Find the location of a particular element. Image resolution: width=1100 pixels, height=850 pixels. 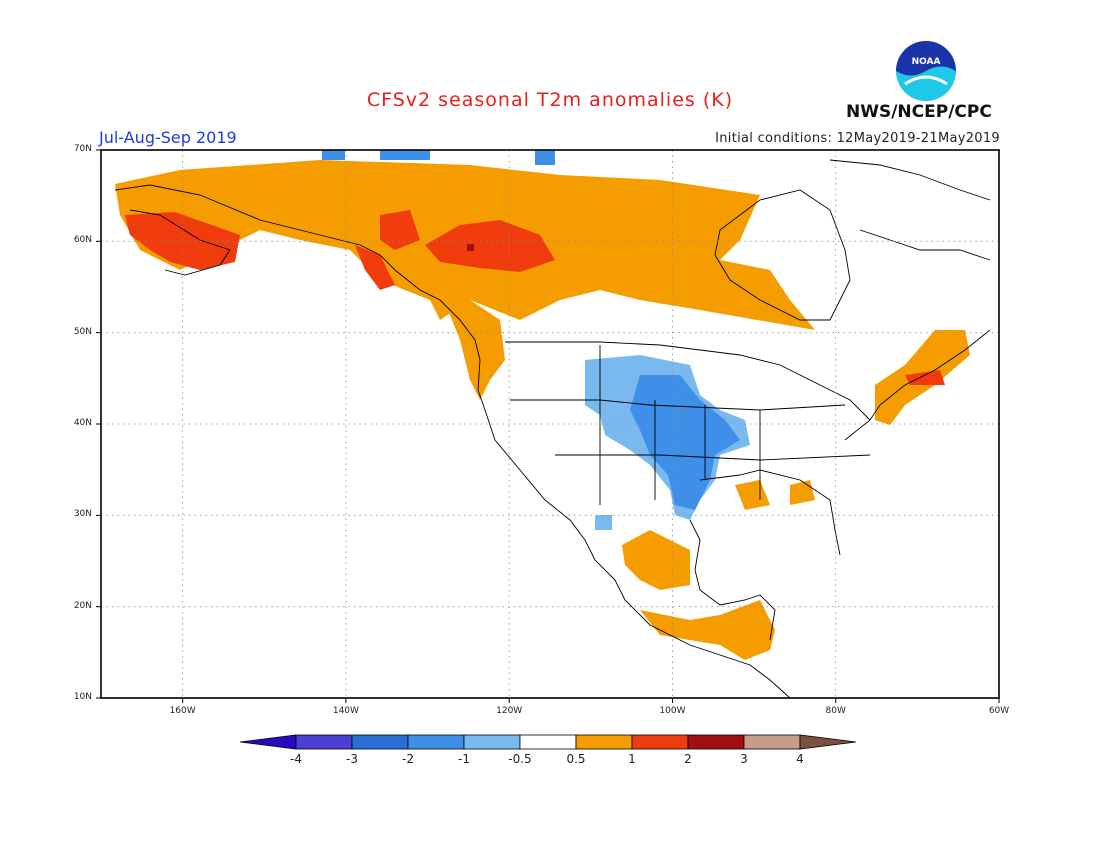

us-border is located at coordinates (688, 423).